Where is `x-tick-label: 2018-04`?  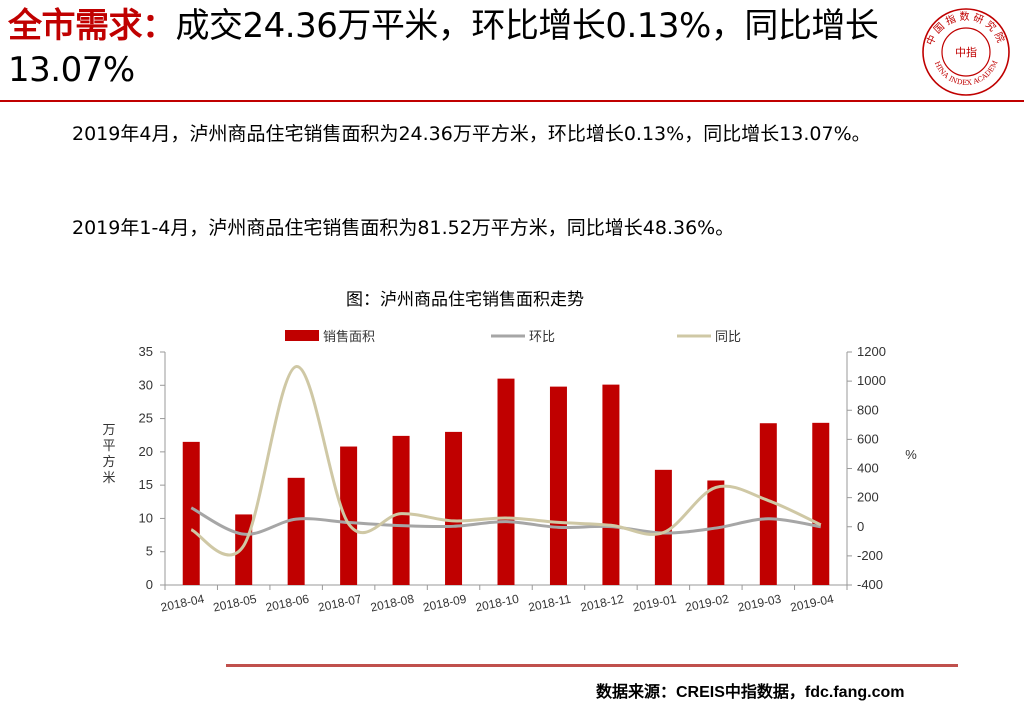 x-tick-label: 2018-04 is located at coordinates (182, 603).